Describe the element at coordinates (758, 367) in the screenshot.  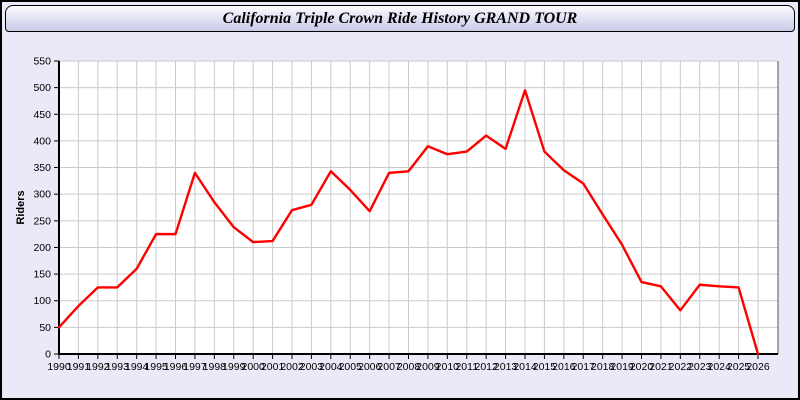
I see `x-tick-label: 2026` at that location.